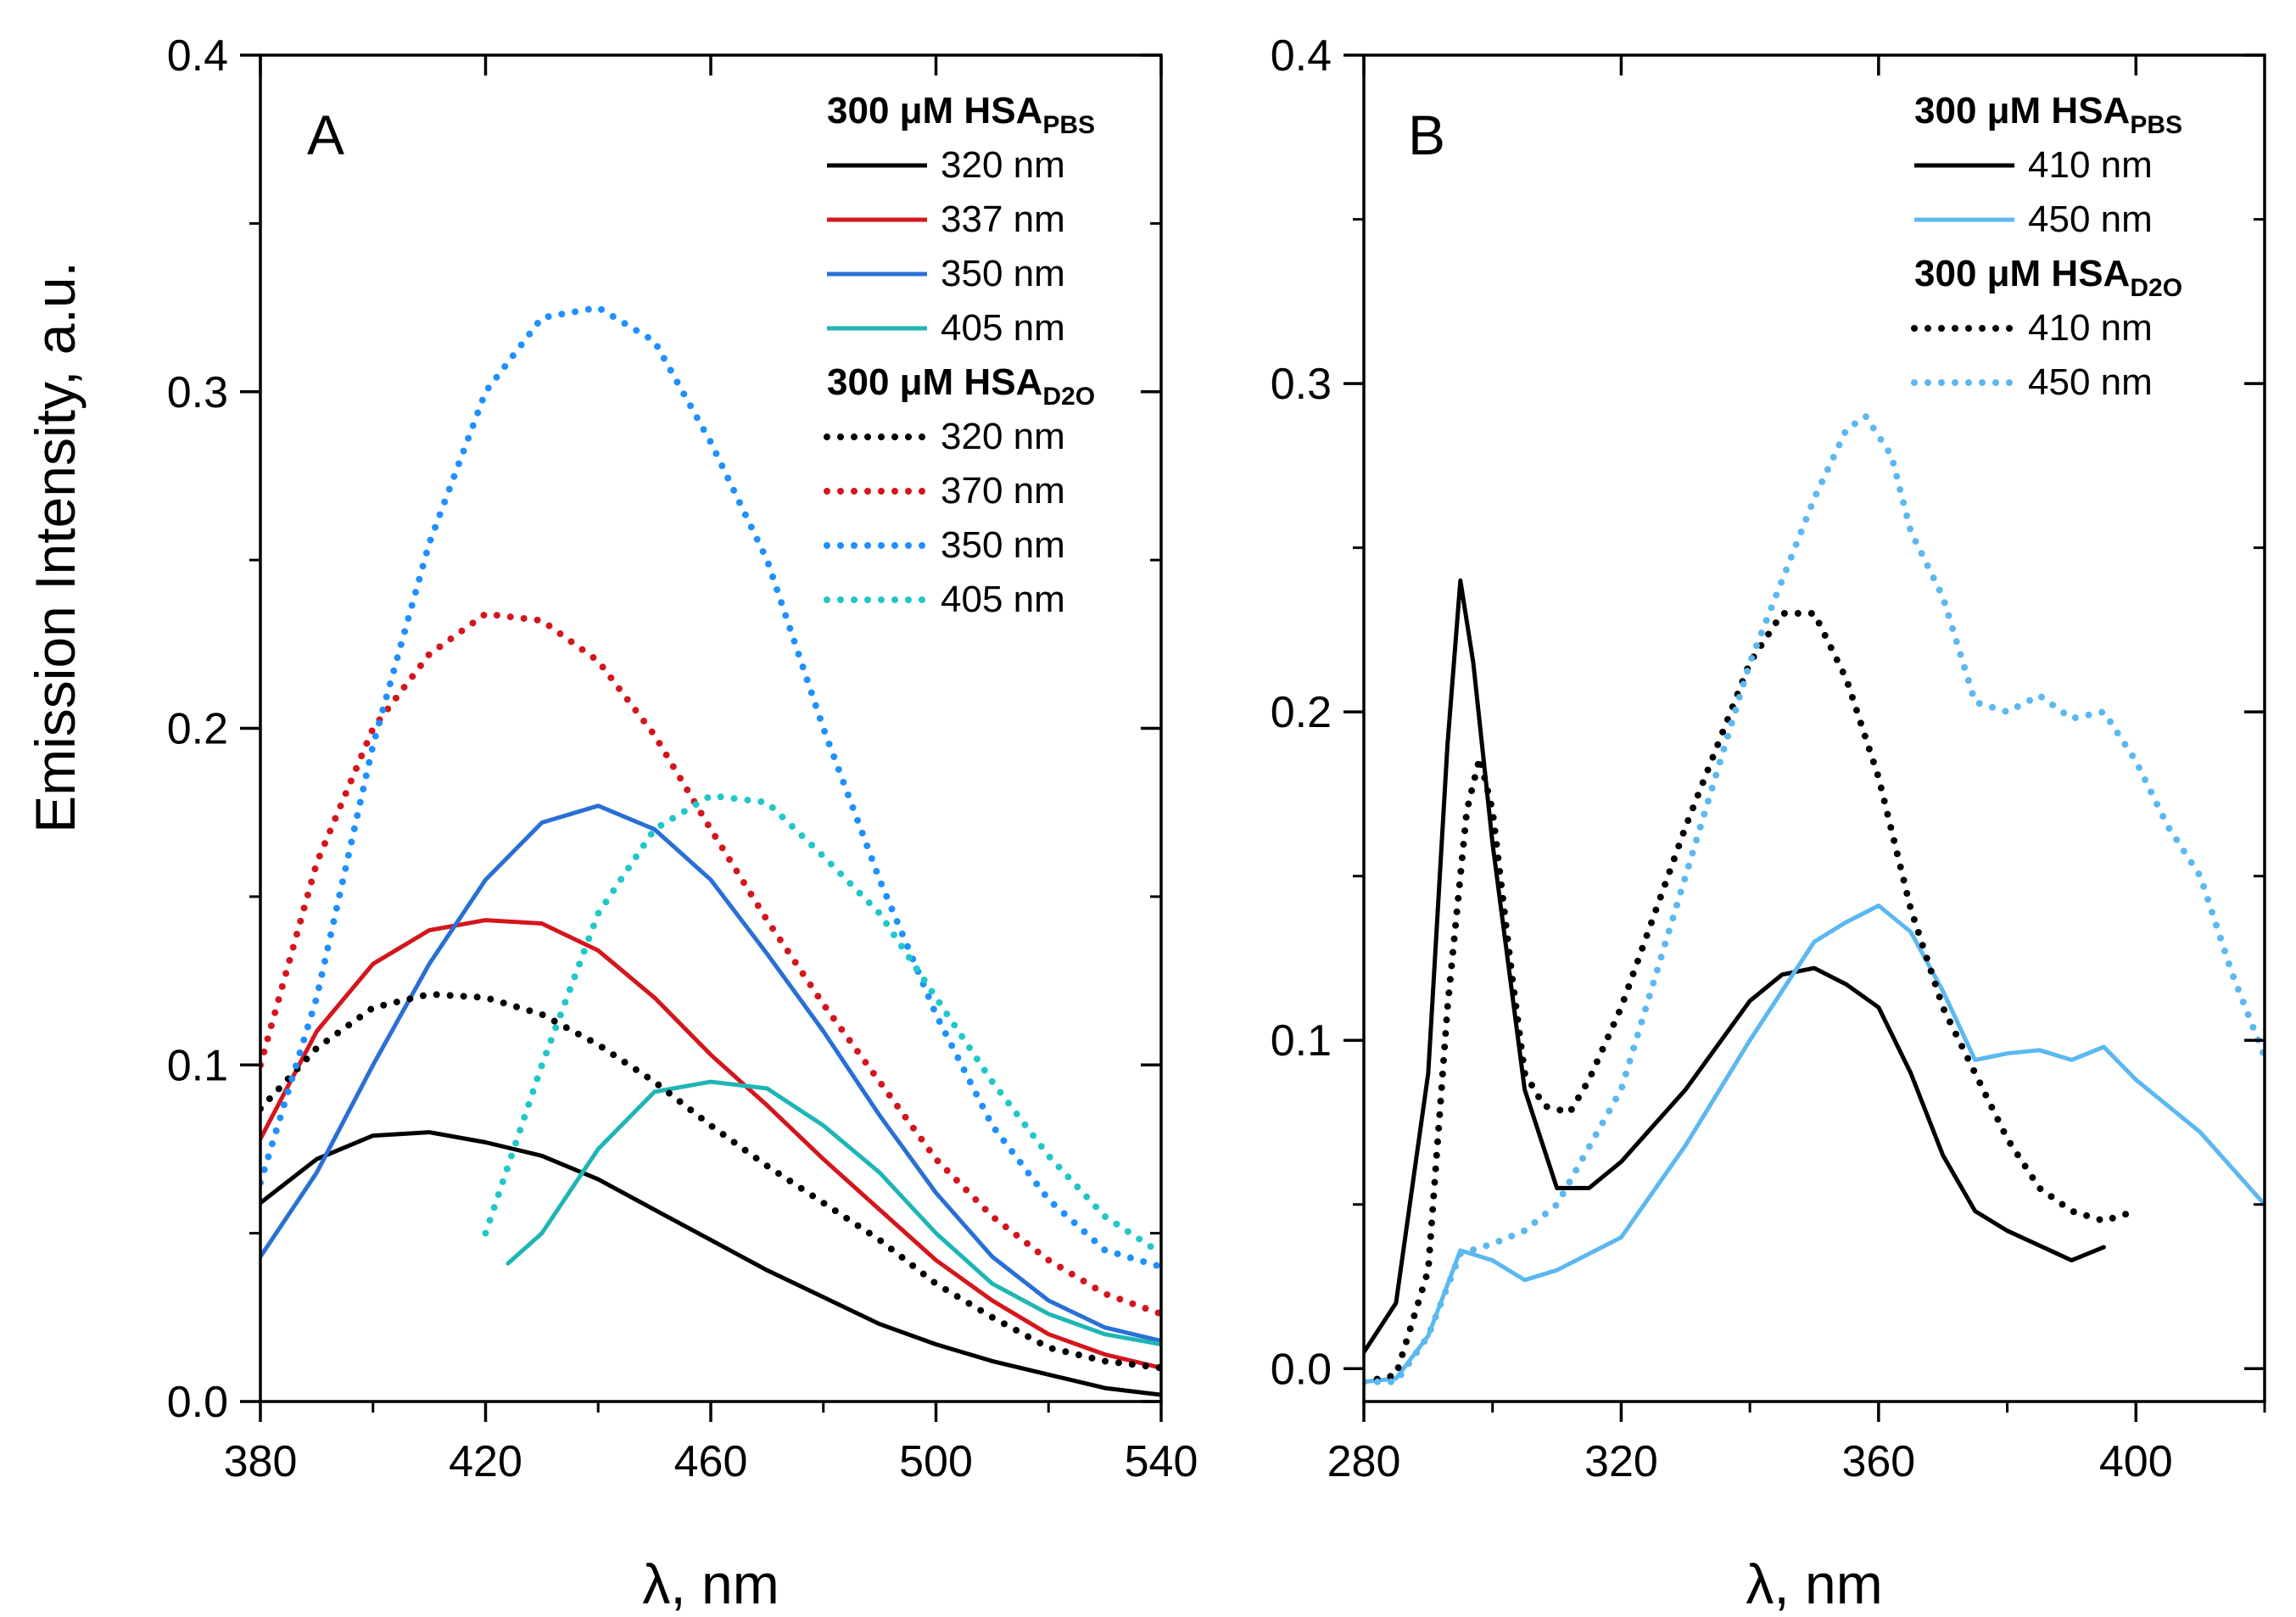 The image size is (2296, 1617). I want to click on panel-a-y-tick-label: 0.1, so click(197, 1065).